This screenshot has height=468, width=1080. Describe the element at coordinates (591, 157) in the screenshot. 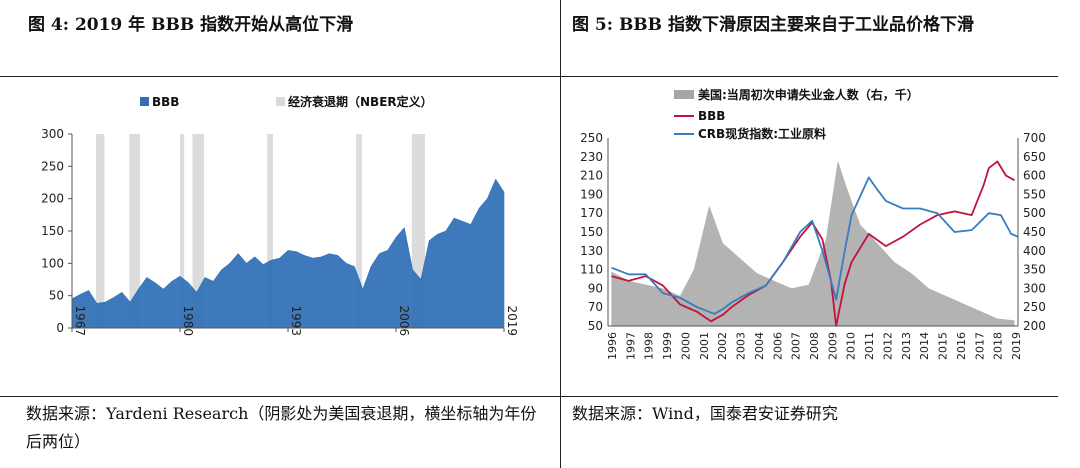

I see `y-left-tick-label: 230` at that location.